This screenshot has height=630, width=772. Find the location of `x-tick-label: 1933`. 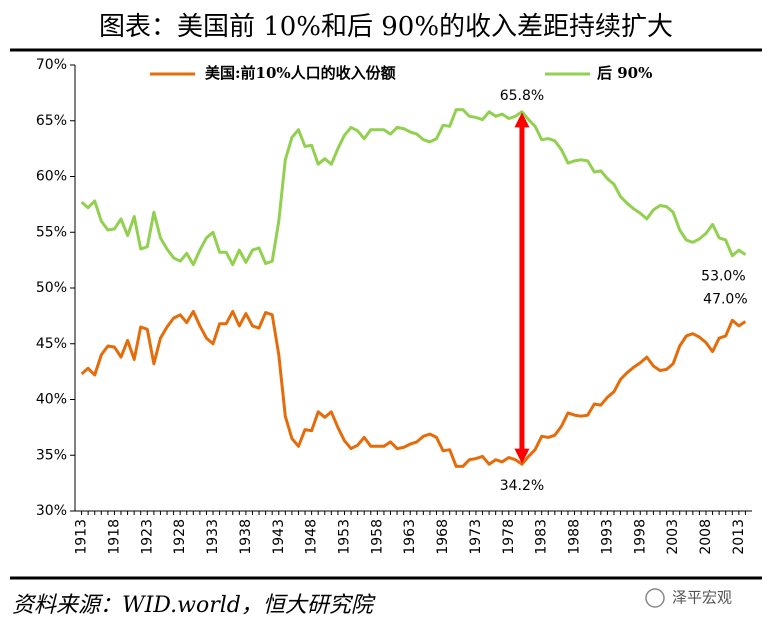

x-tick-label: 1933 is located at coordinates (213, 537).